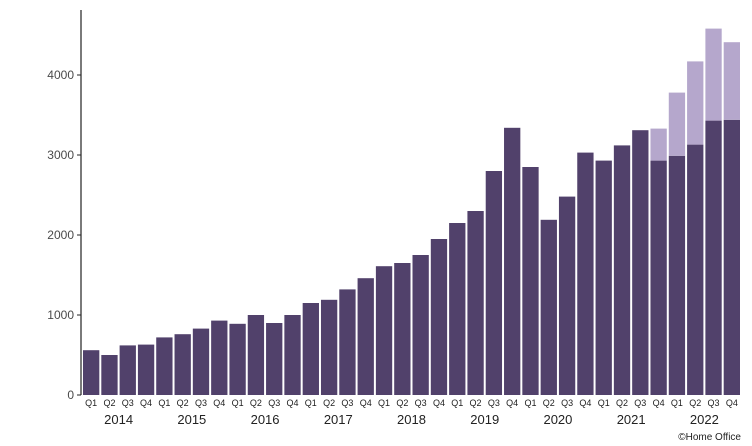 Image resolution: width=752 pixels, height=446 pixels. Describe the element at coordinates (293, 403) in the screenshot. I see `x-quarter-label-12: Q4` at that location.